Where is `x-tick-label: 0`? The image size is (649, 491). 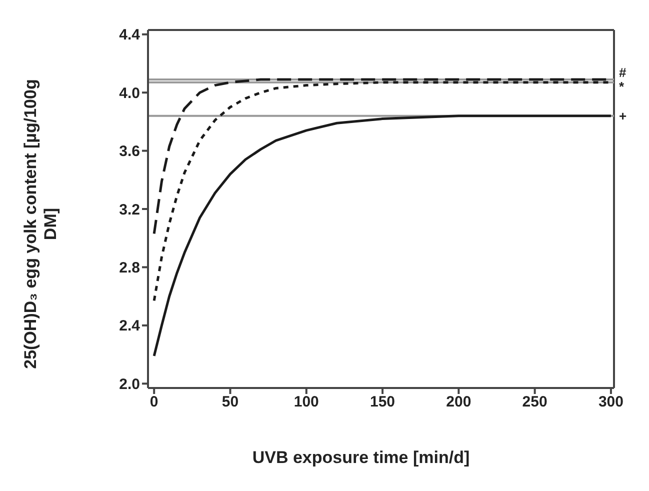
x-tick-label: 0 is located at coordinates (154, 402).